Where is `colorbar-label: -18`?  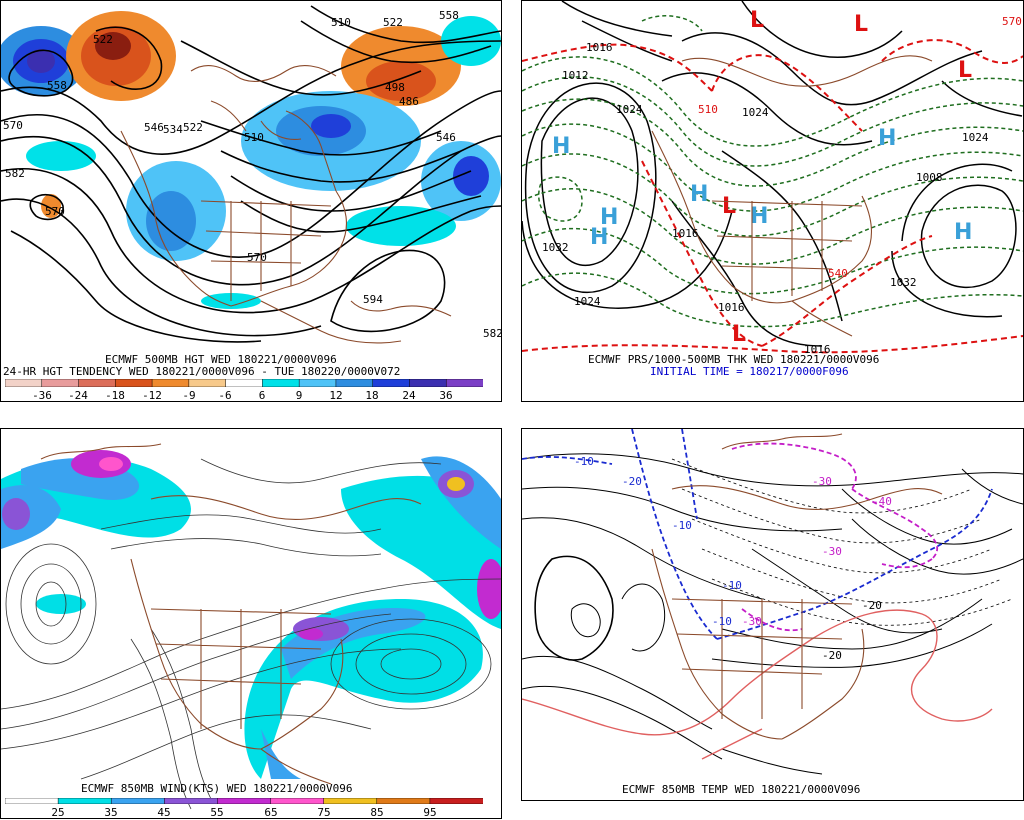
colorbar-label: -18 is located at coordinates (115, 395).